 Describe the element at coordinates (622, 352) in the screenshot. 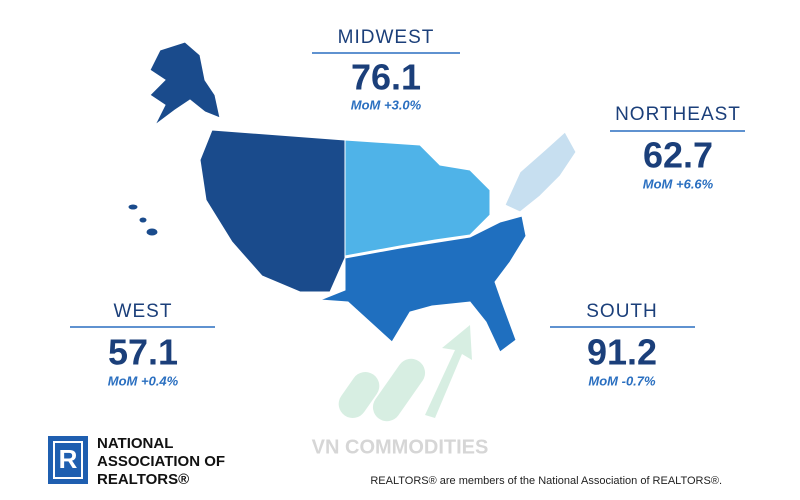

I see `region-value: 91.2` at that location.